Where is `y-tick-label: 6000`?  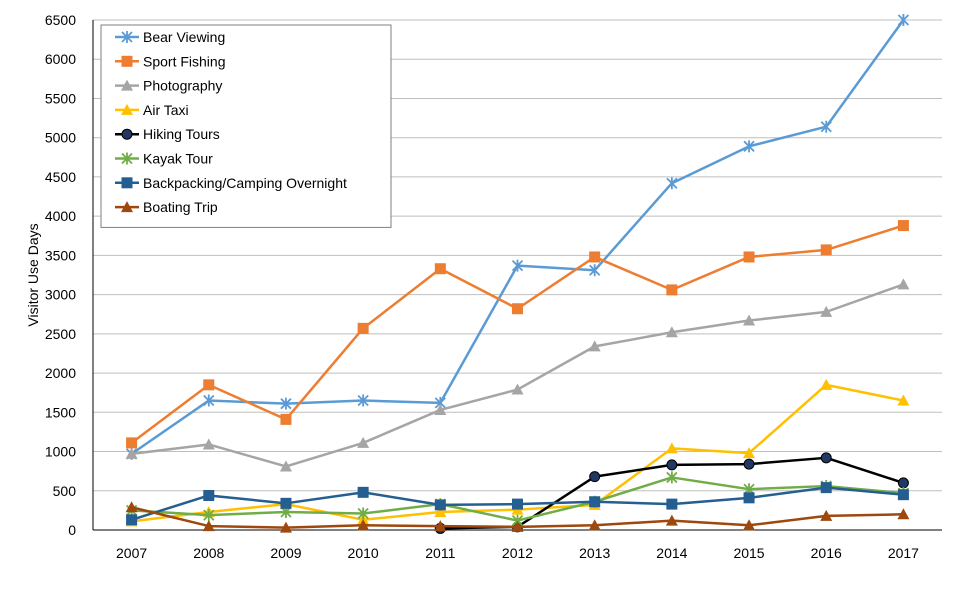 y-tick-label: 6000 is located at coordinates (60, 59).